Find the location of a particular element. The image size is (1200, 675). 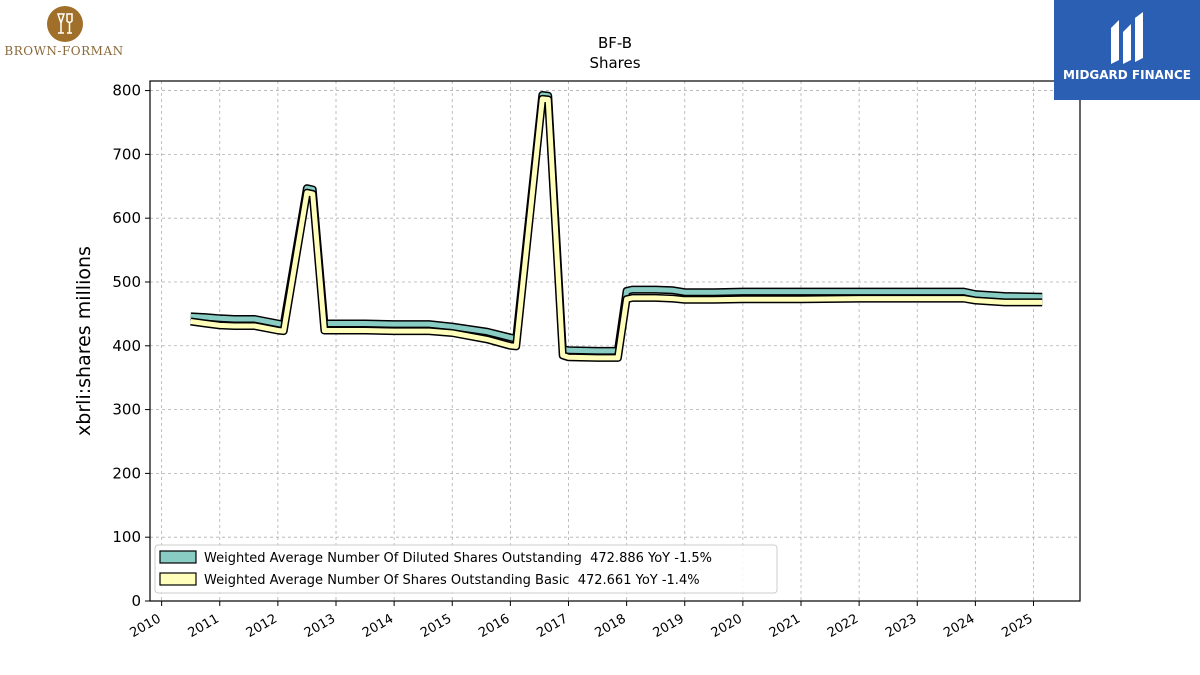

x-tick-label: 2015 is located at coordinates (436, 626).